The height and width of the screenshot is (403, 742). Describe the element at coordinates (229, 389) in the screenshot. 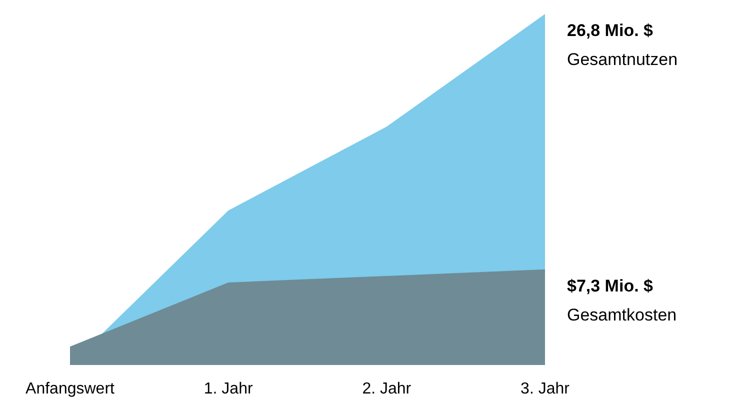

I see `x-tick-label: 1. Jahr` at that location.